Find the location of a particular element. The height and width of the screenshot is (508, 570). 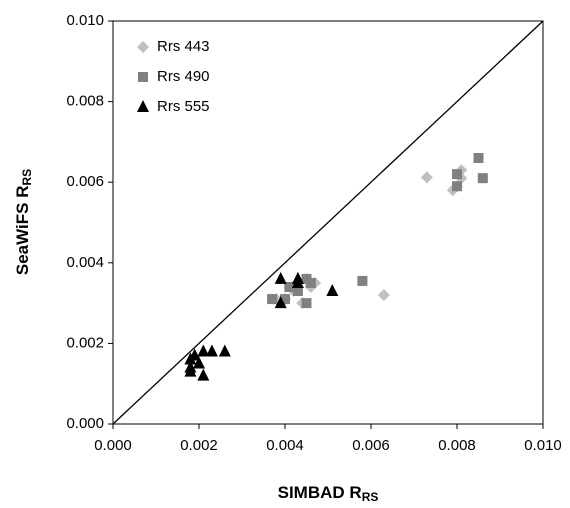

x-tick-label: 0.008 is located at coordinates (457, 445).